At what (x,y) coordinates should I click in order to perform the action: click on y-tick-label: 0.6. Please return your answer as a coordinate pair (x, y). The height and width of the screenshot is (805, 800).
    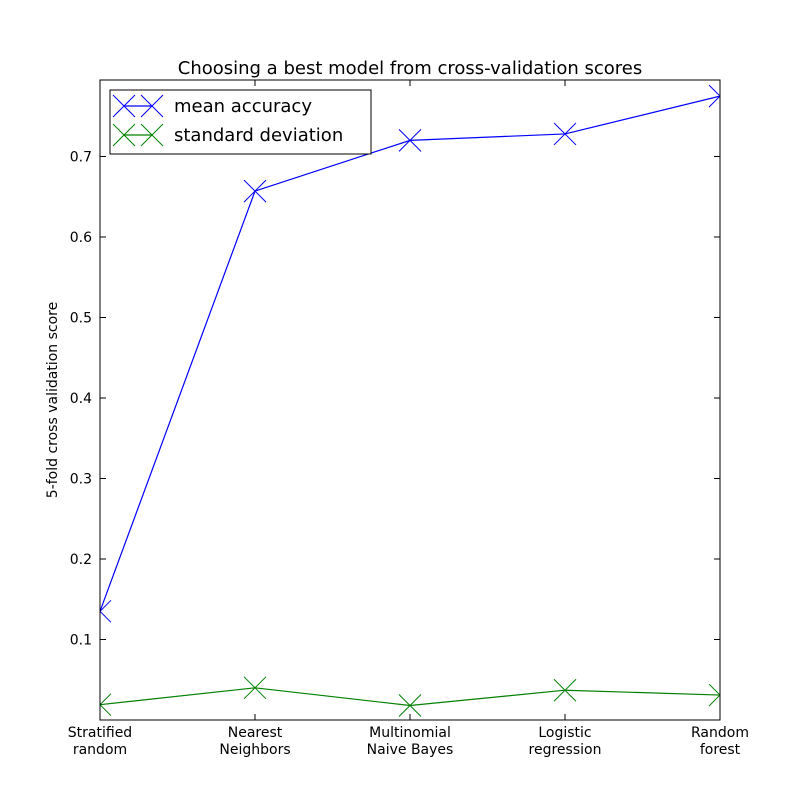
    Looking at the image, I should click on (81, 238).